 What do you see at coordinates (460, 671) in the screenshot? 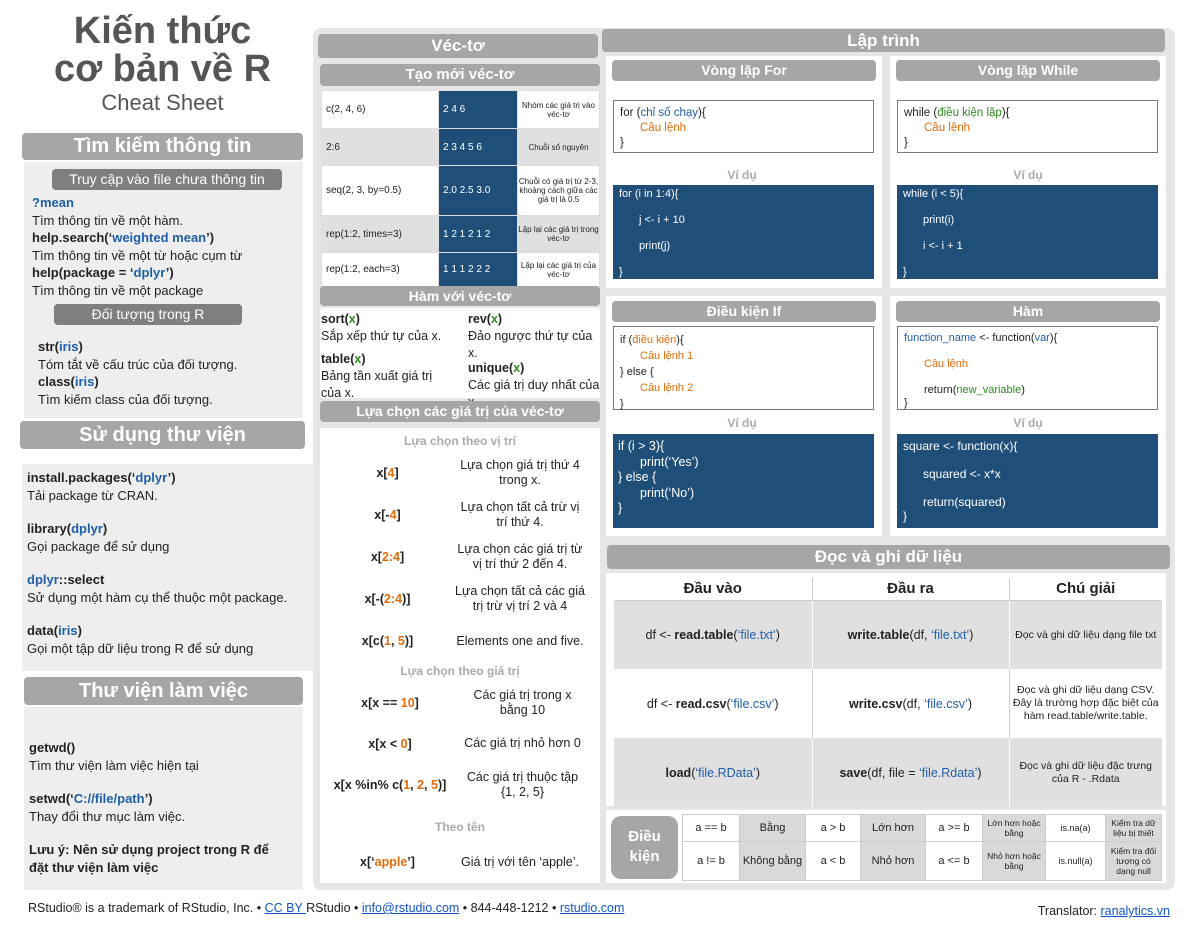
I see `sel-val-label: Lựa chọn theo giá trị` at bounding box center [460, 671].